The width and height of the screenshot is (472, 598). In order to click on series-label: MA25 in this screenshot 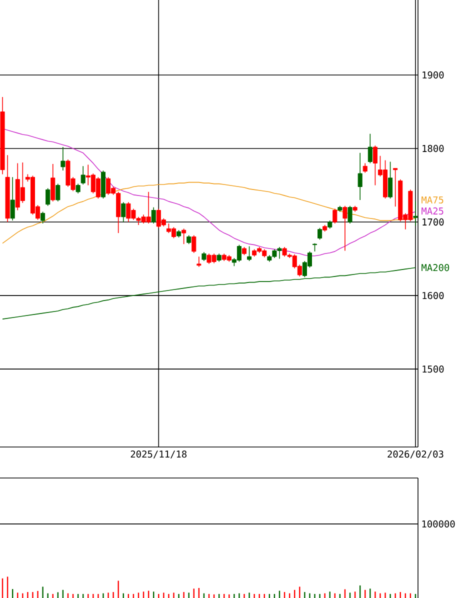, I will do `click(433, 211)`.